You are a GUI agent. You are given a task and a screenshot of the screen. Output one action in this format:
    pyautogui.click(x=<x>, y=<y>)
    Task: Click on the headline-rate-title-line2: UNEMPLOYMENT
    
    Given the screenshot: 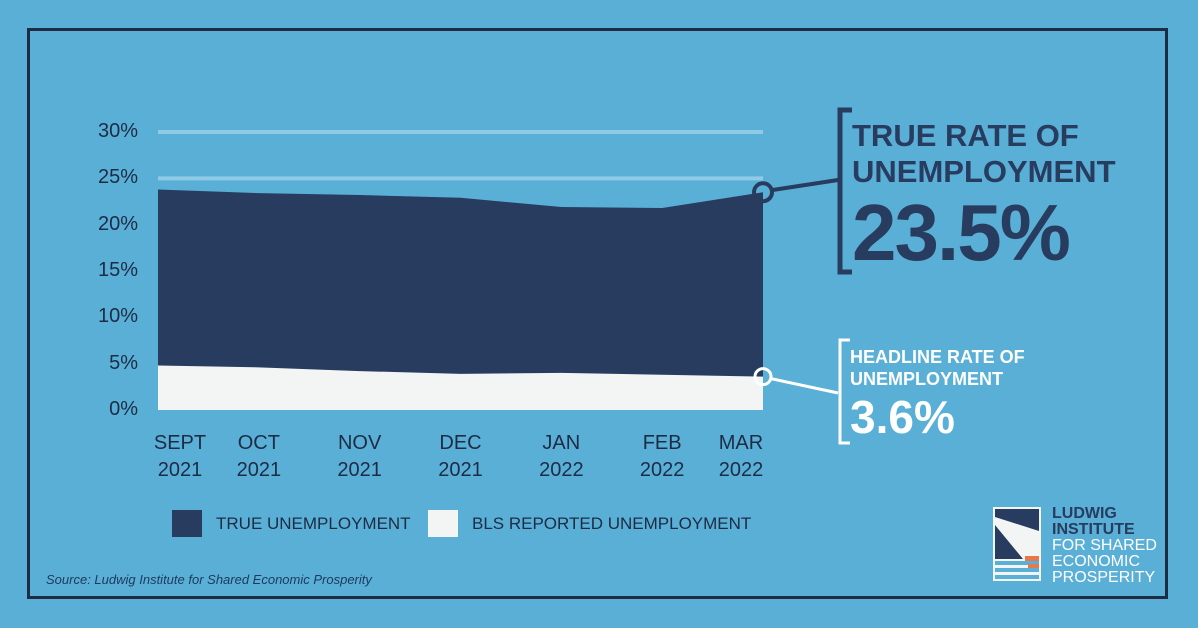 What is the action you would take?
    pyautogui.click(x=926, y=379)
    